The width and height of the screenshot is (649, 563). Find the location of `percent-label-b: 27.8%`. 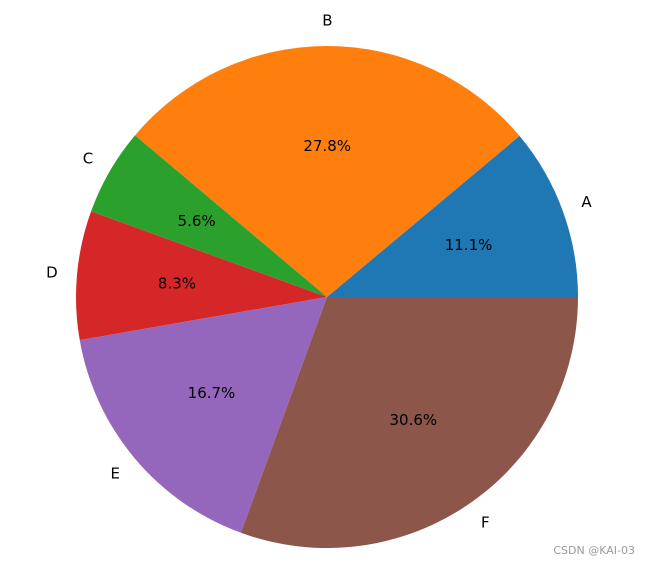

percent-label-b: 27.8% is located at coordinates (327, 146).